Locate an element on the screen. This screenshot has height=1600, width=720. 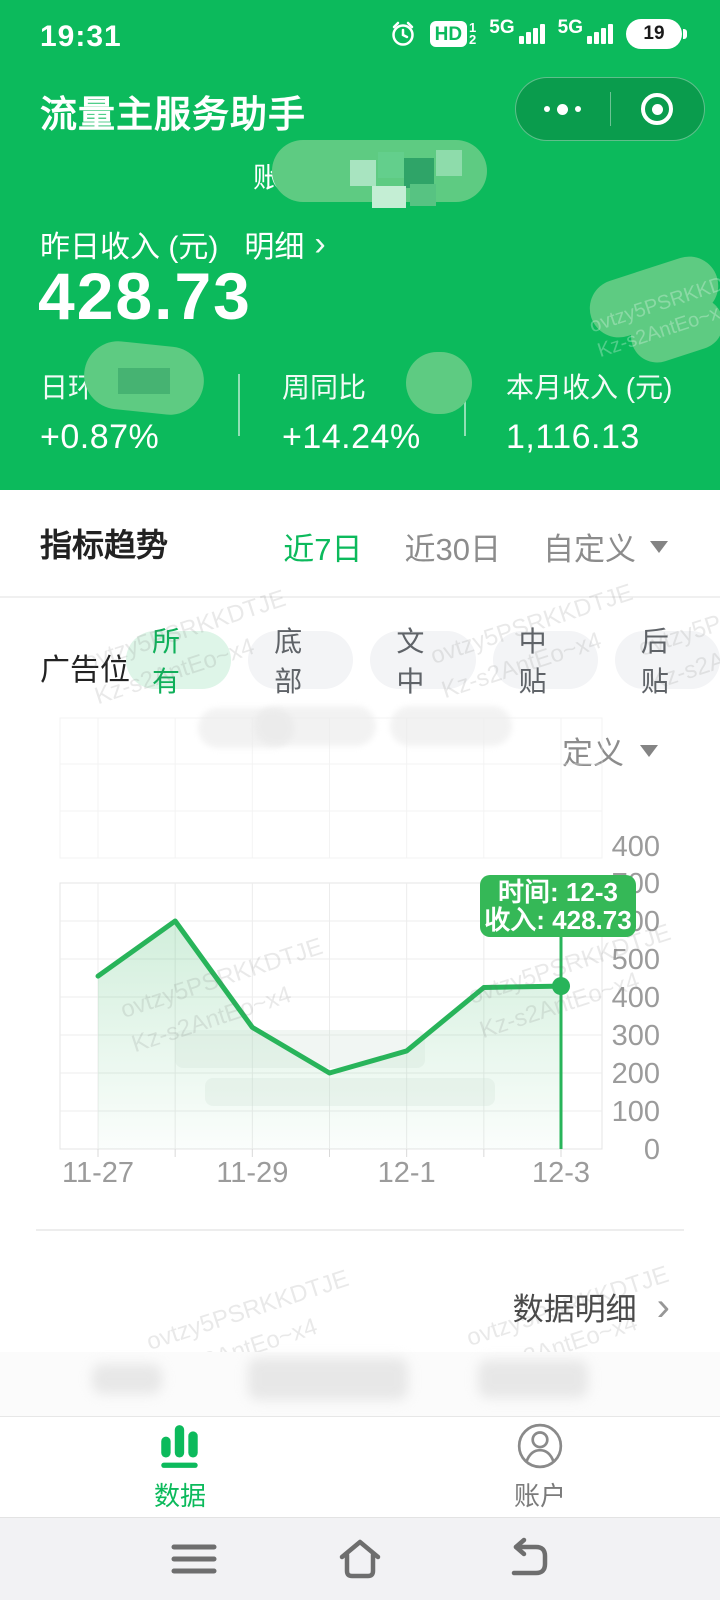
censor-blob is located at coordinates (439, 383).